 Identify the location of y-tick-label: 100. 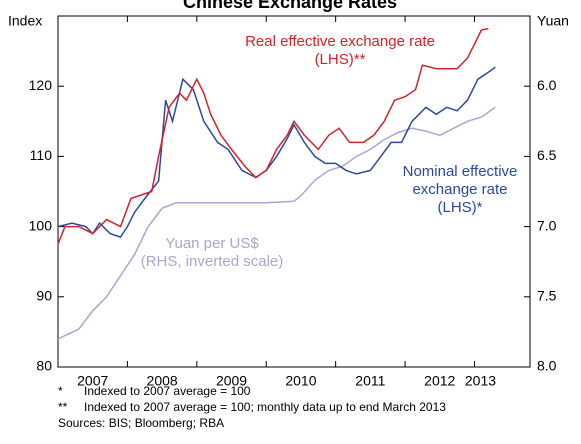
(41, 225).